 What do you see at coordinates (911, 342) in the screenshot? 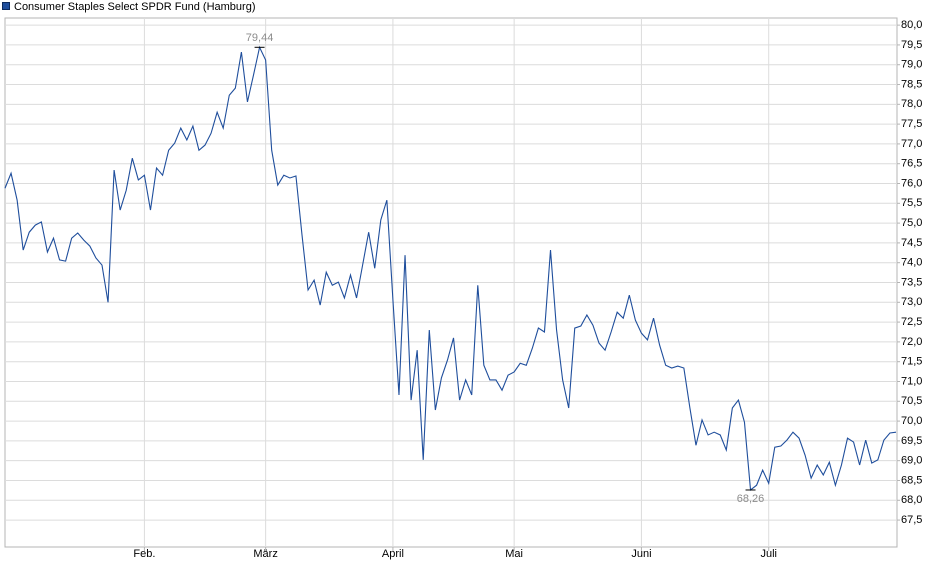
I see `y-tick-label: 72,0` at bounding box center [911, 342].